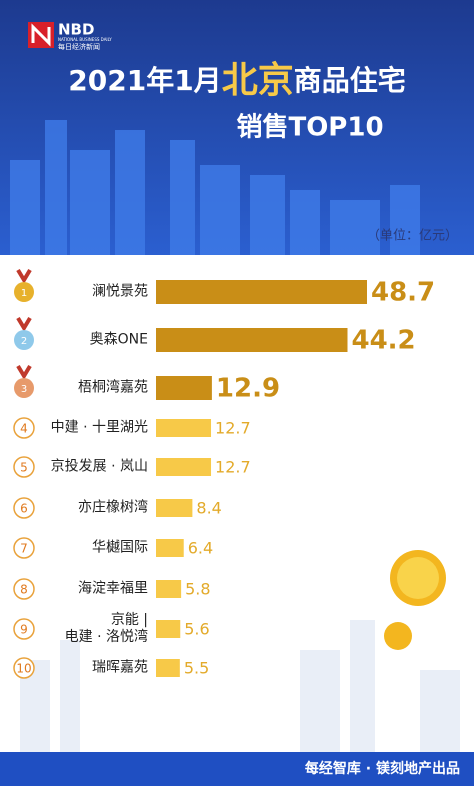 The height and width of the screenshot is (786, 474). I want to click on category-label: 亦庄橡树湾, so click(113, 507).